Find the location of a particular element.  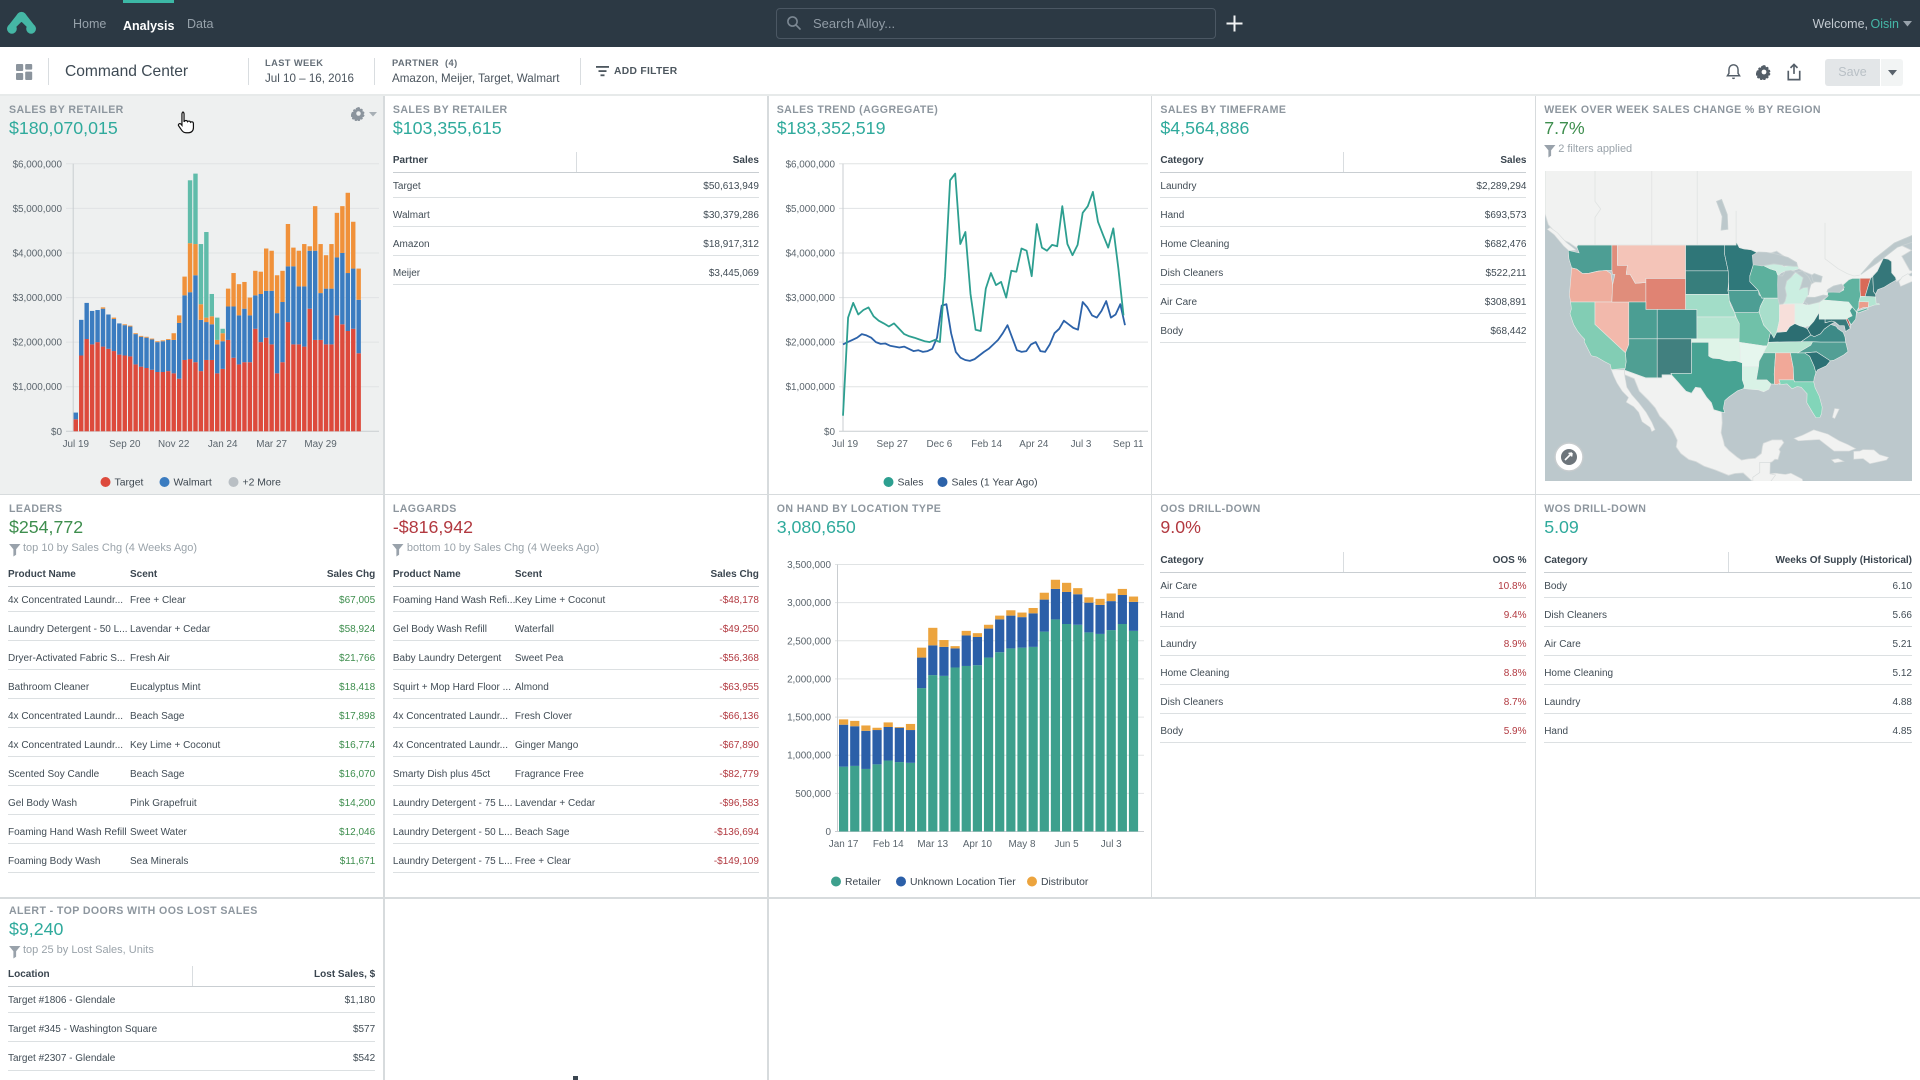

svg-text: Nov 22 is located at coordinates (173, 444).